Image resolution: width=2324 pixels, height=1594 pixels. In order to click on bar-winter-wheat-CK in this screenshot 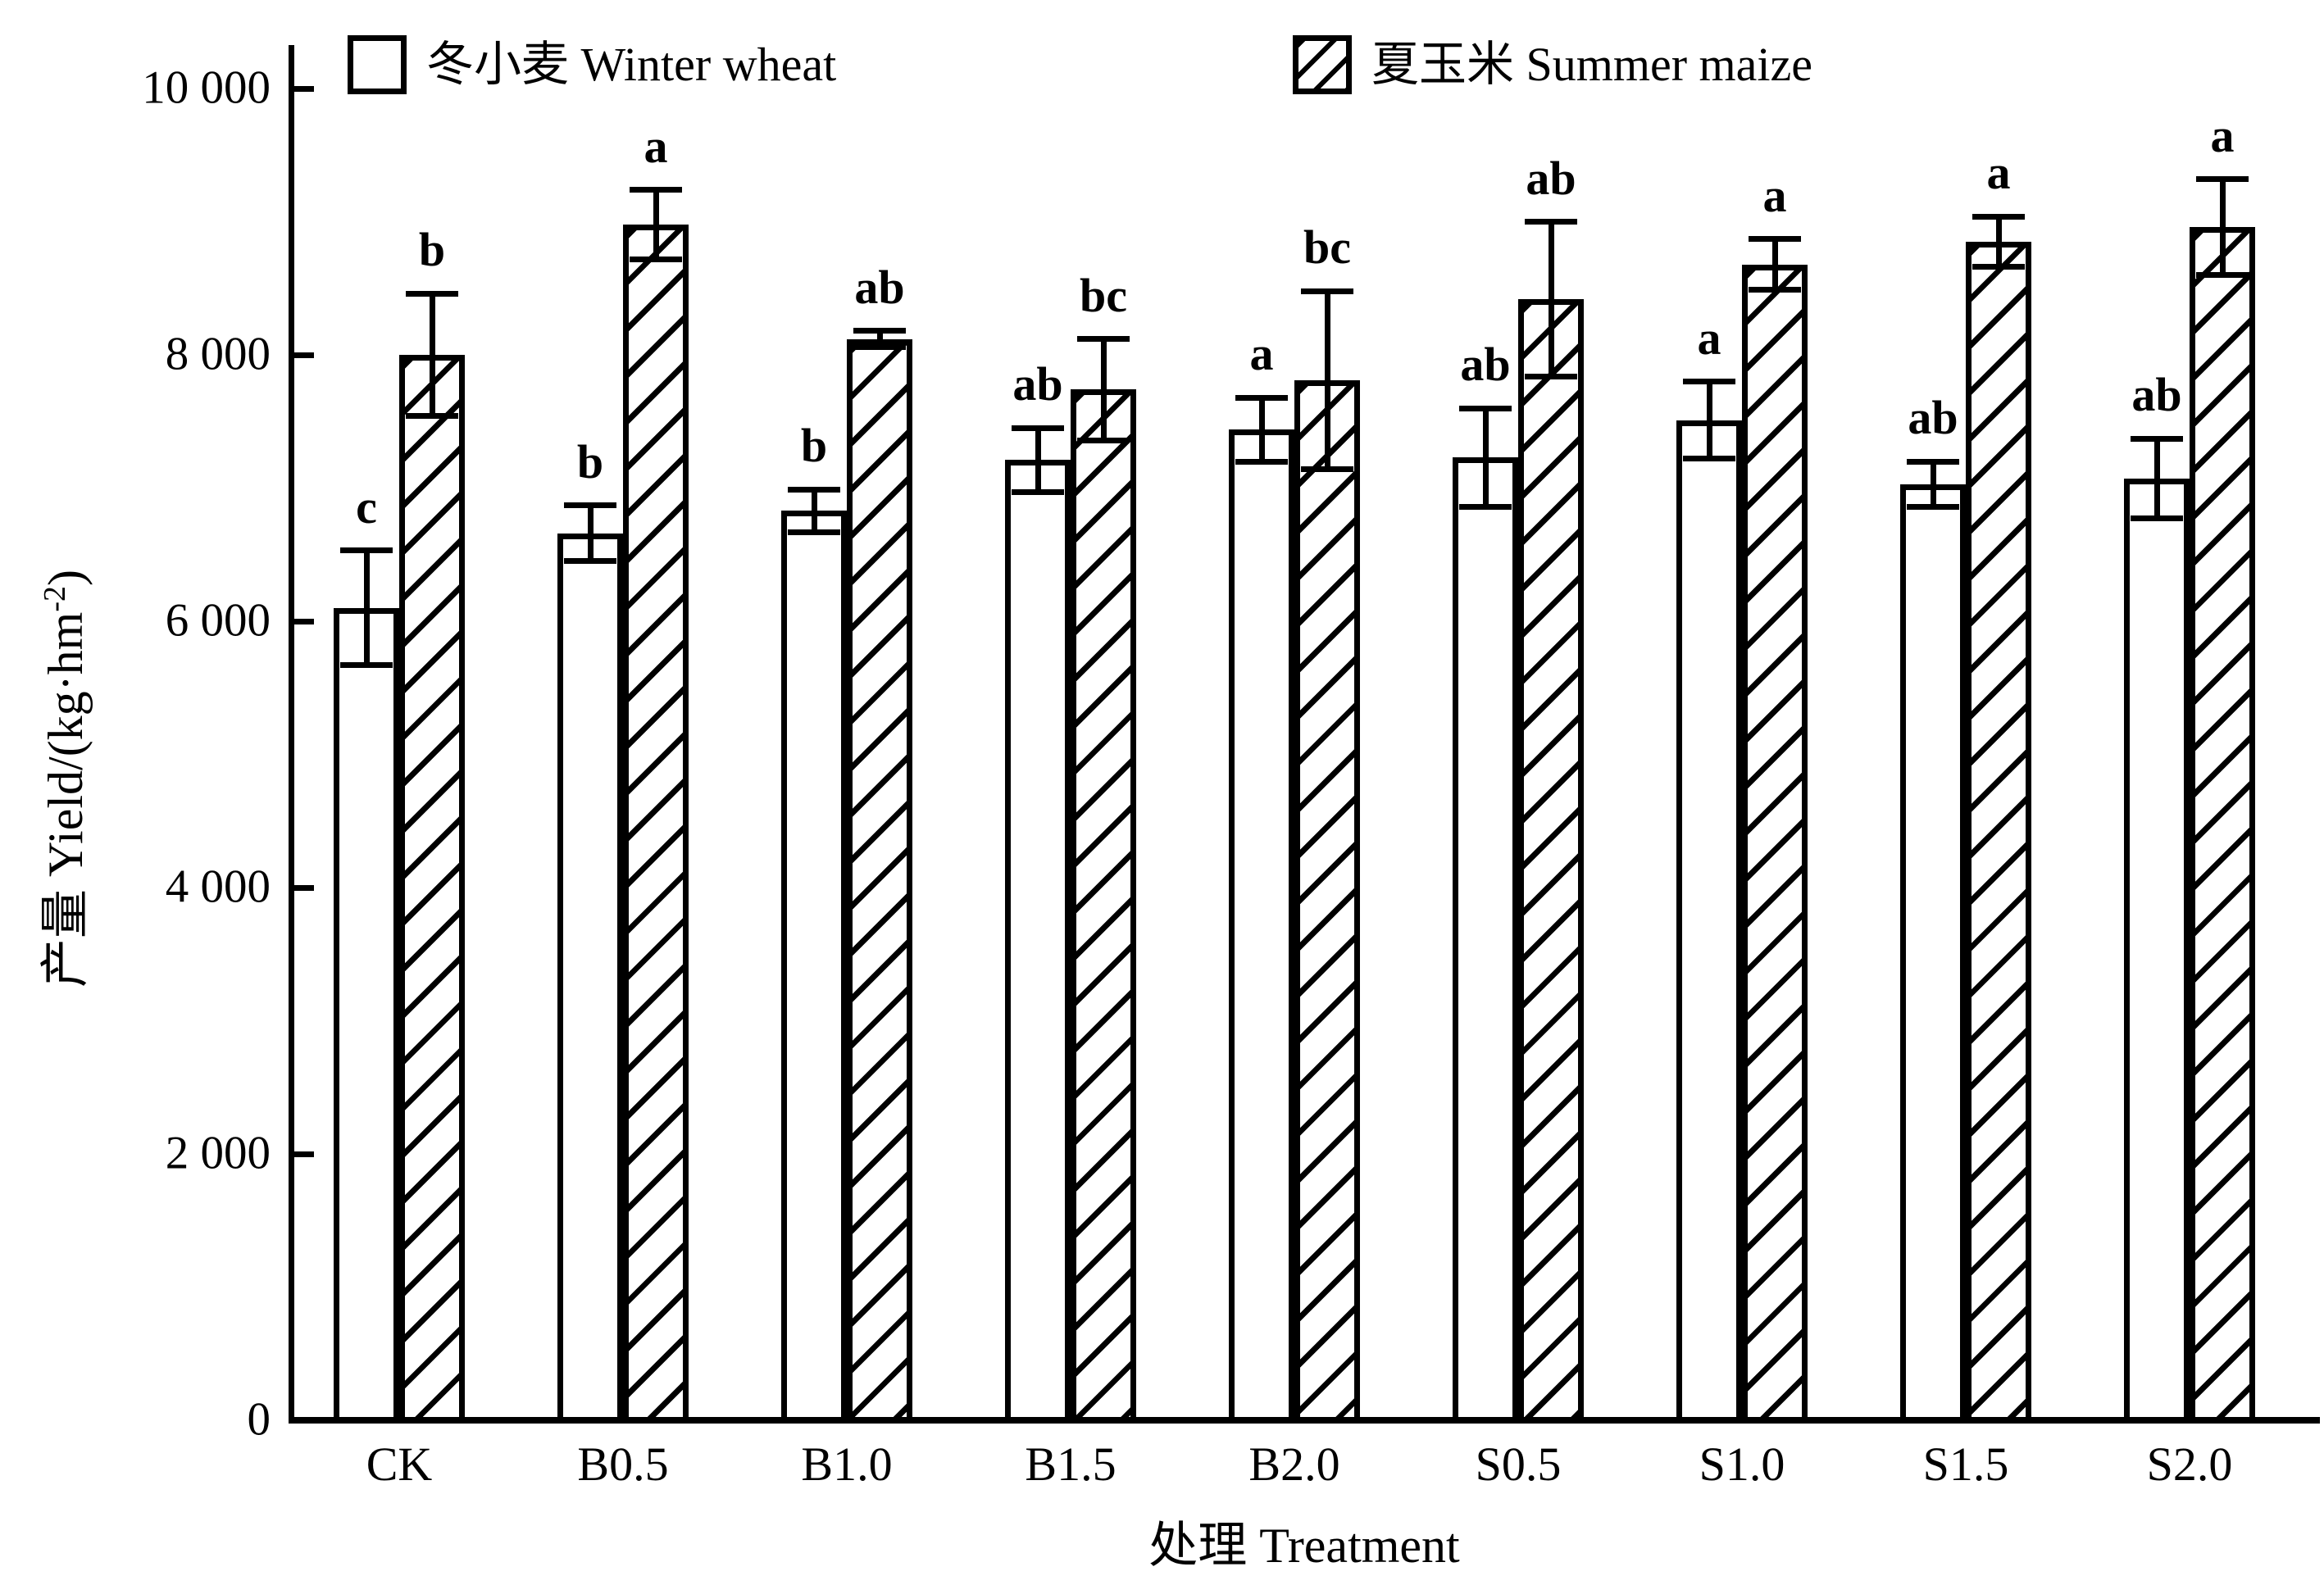, I will do `click(367, 1015)`.